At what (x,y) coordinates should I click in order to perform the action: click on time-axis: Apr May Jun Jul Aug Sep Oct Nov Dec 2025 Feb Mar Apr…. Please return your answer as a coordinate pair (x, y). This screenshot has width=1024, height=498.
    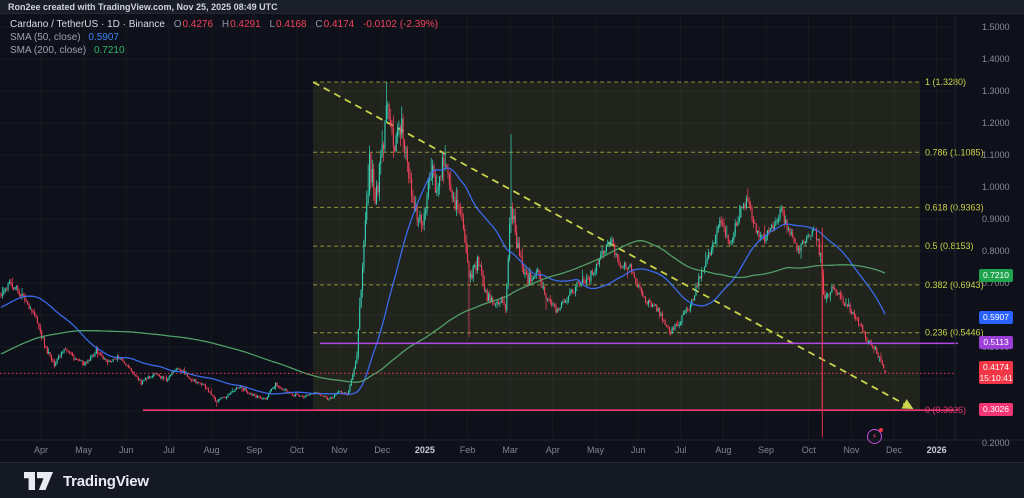
    Looking at the image, I should click on (490, 450).